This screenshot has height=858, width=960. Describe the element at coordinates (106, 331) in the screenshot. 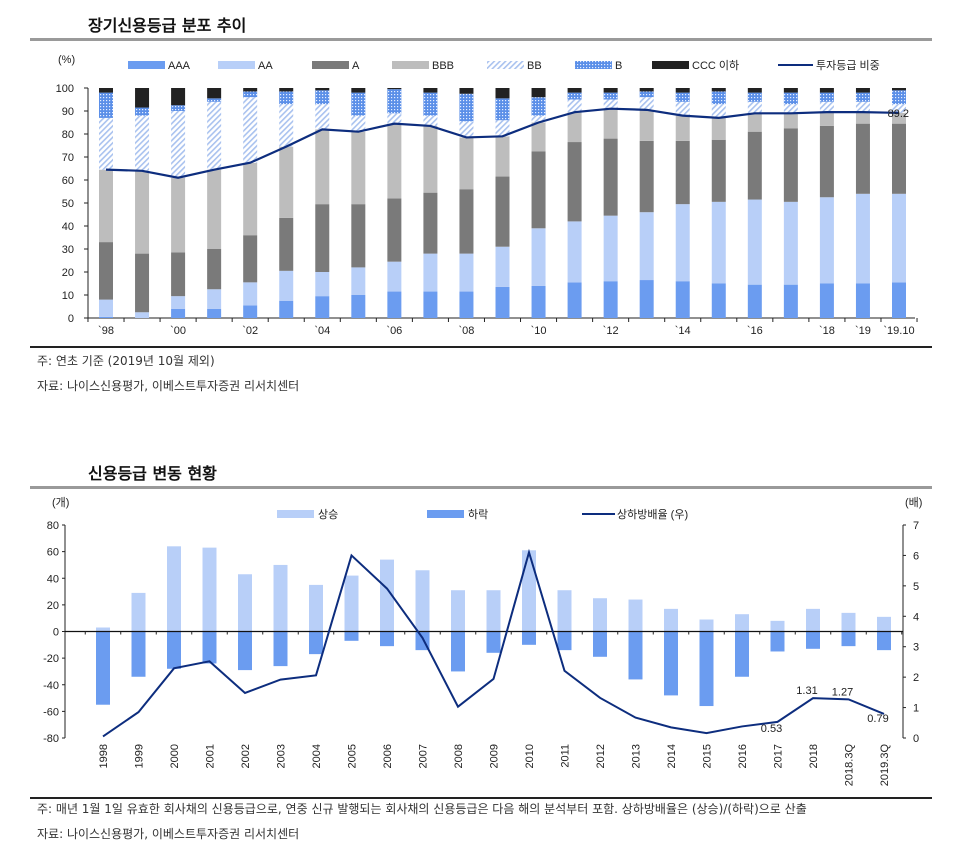

I see `x-tick-label: `98` at that location.